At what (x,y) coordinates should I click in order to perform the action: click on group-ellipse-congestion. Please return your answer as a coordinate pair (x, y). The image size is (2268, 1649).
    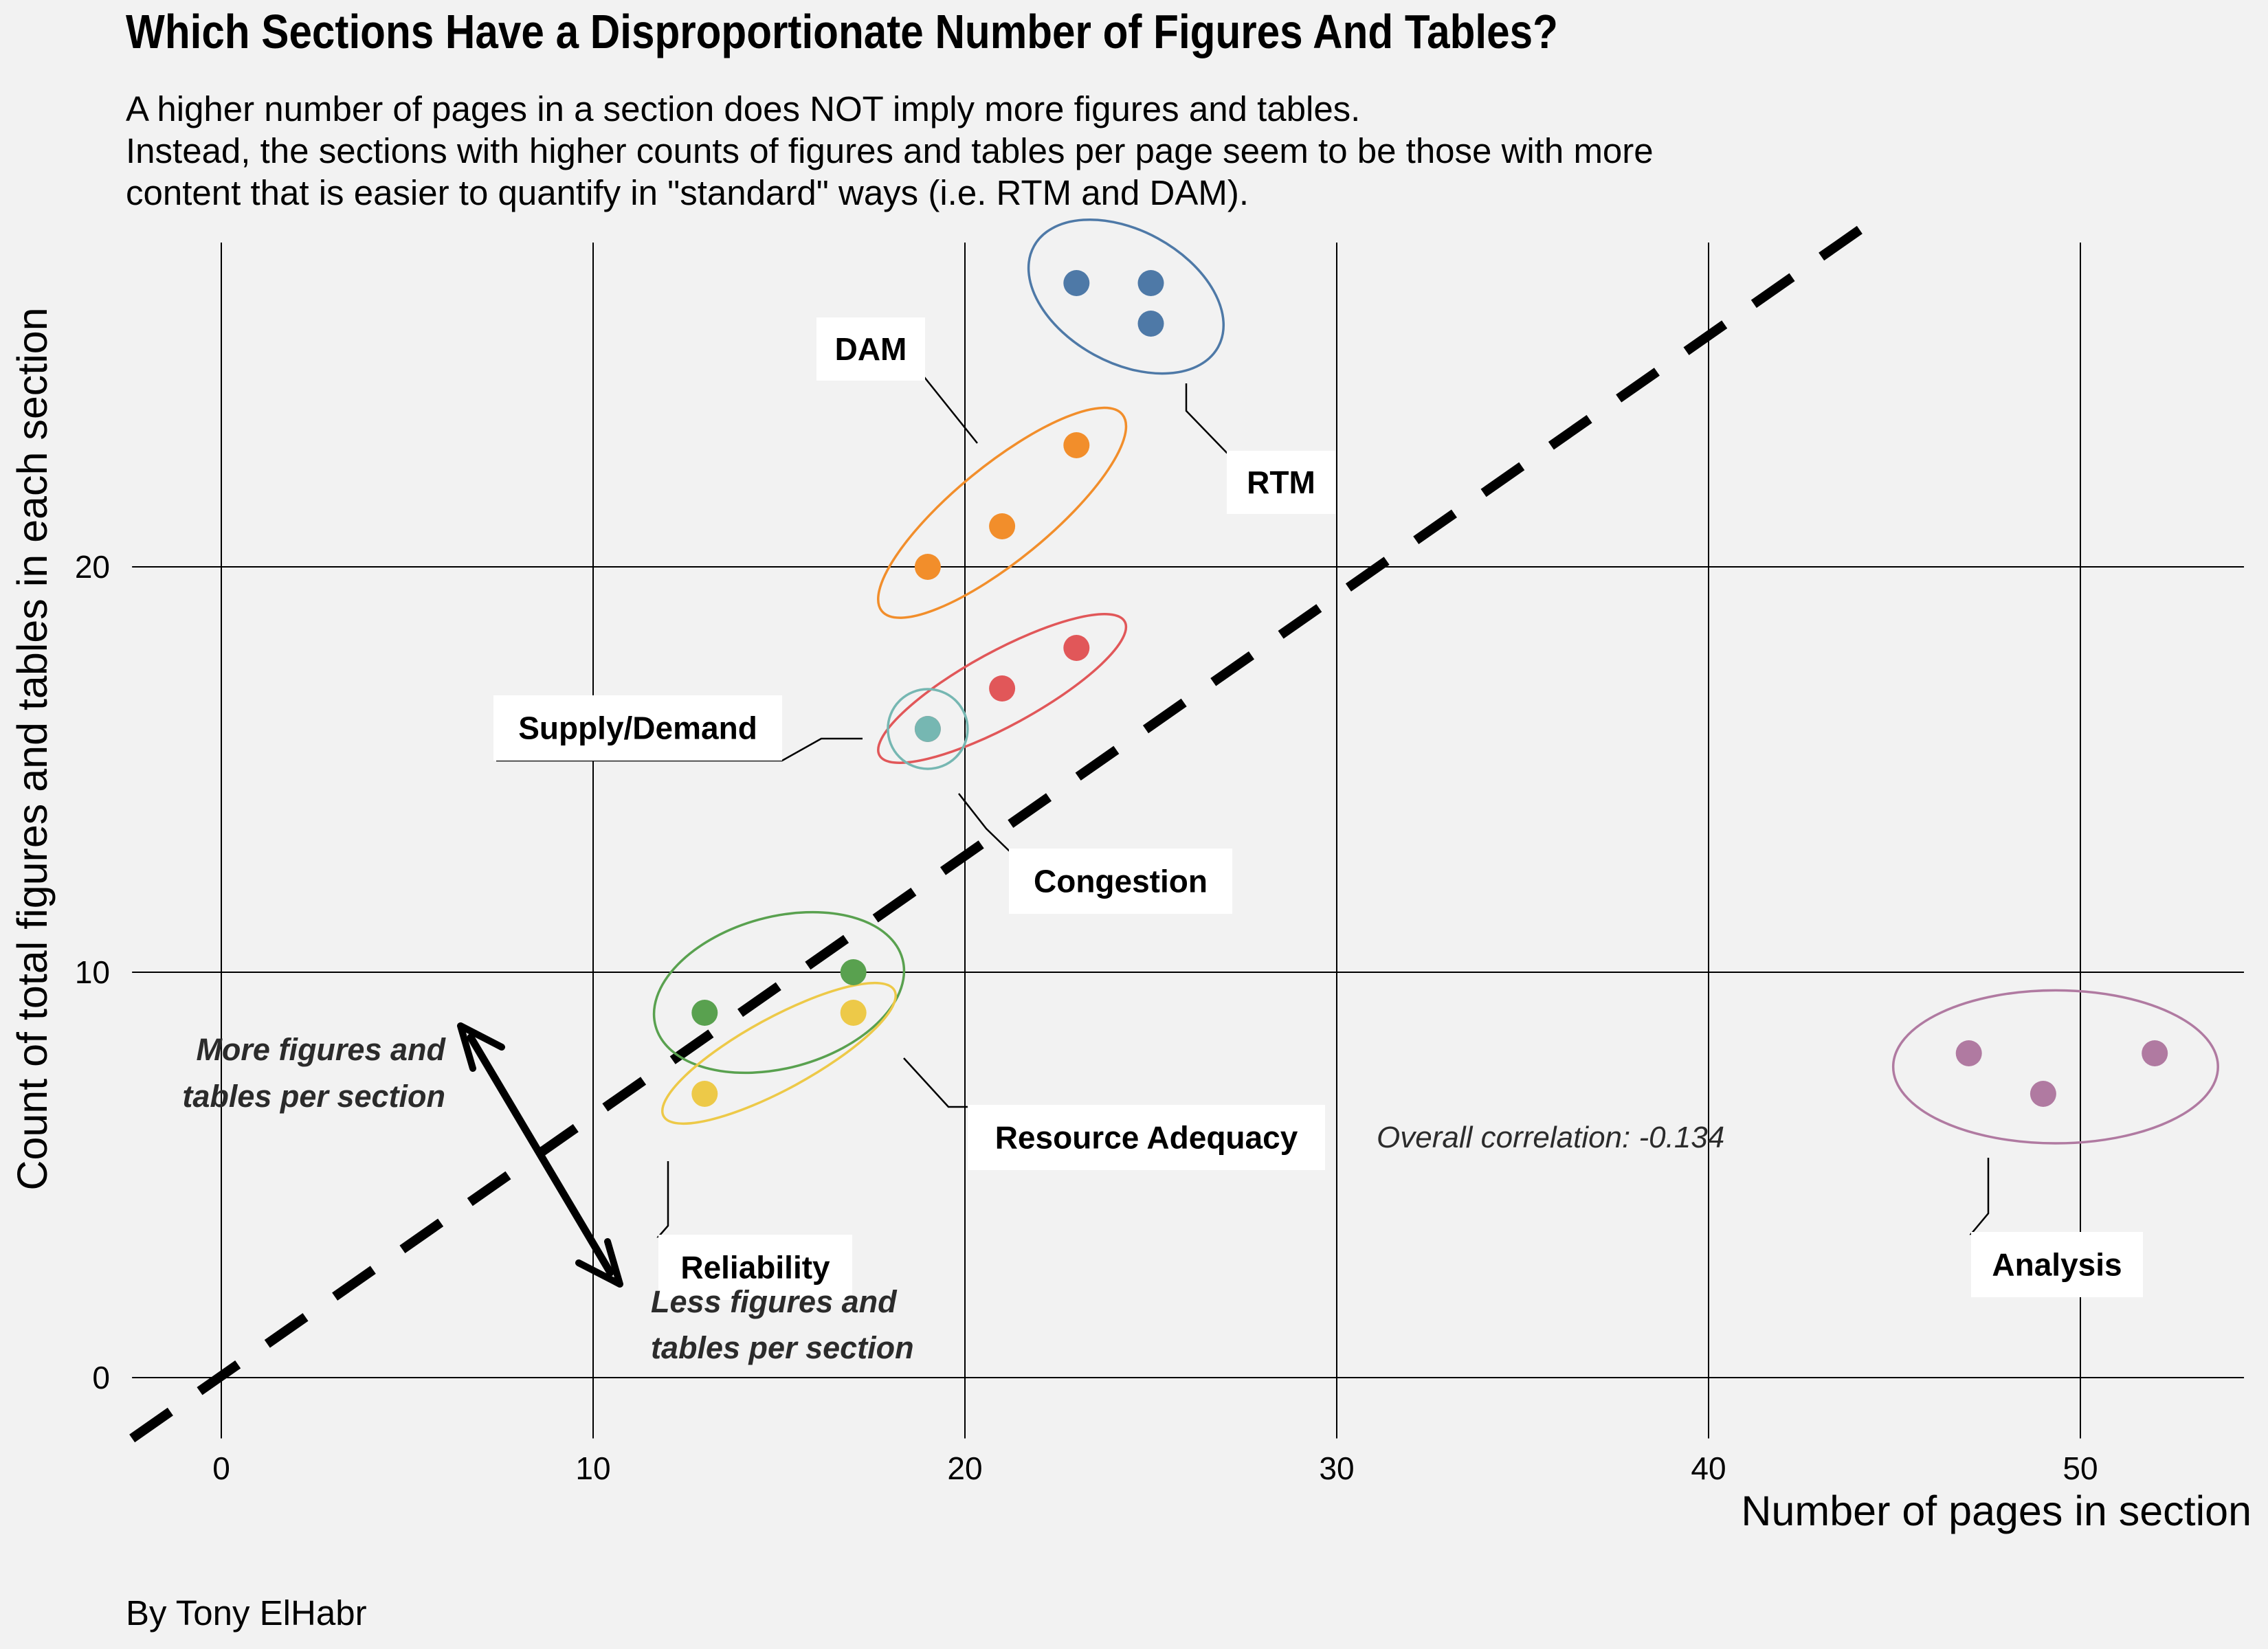
    Looking at the image, I should click on (1002, 688).